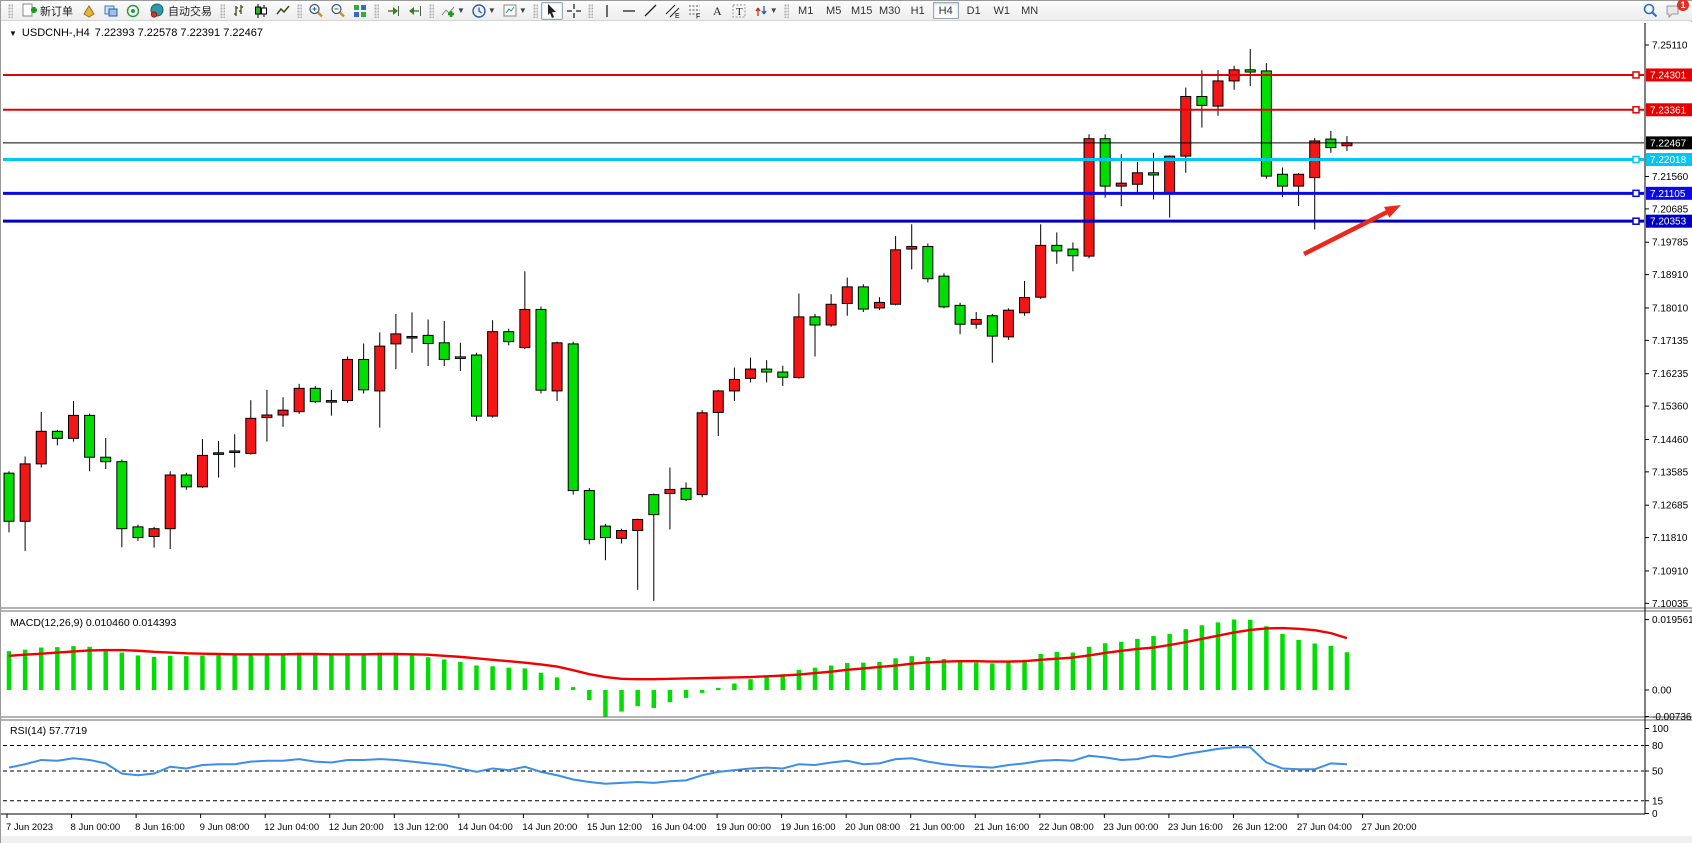 This screenshot has height=843, width=1692. Describe the element at coordinates (1001, 10) in the screenshot. I see `timeframe-button-w1: W1` at that location.